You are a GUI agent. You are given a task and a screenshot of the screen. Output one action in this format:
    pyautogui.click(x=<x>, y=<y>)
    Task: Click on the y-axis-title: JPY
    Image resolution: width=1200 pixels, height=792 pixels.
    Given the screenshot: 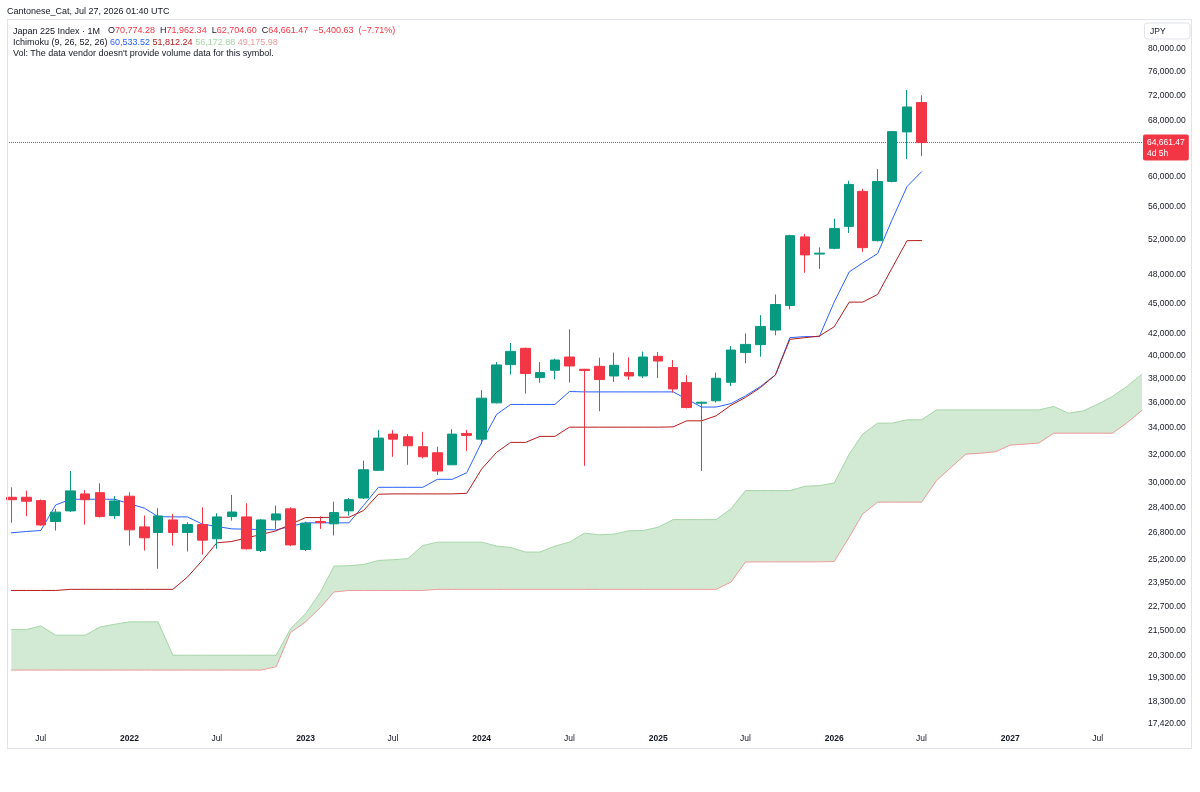 What is the action you would take?
    pyautogui.click(x=1158, y=31)
    